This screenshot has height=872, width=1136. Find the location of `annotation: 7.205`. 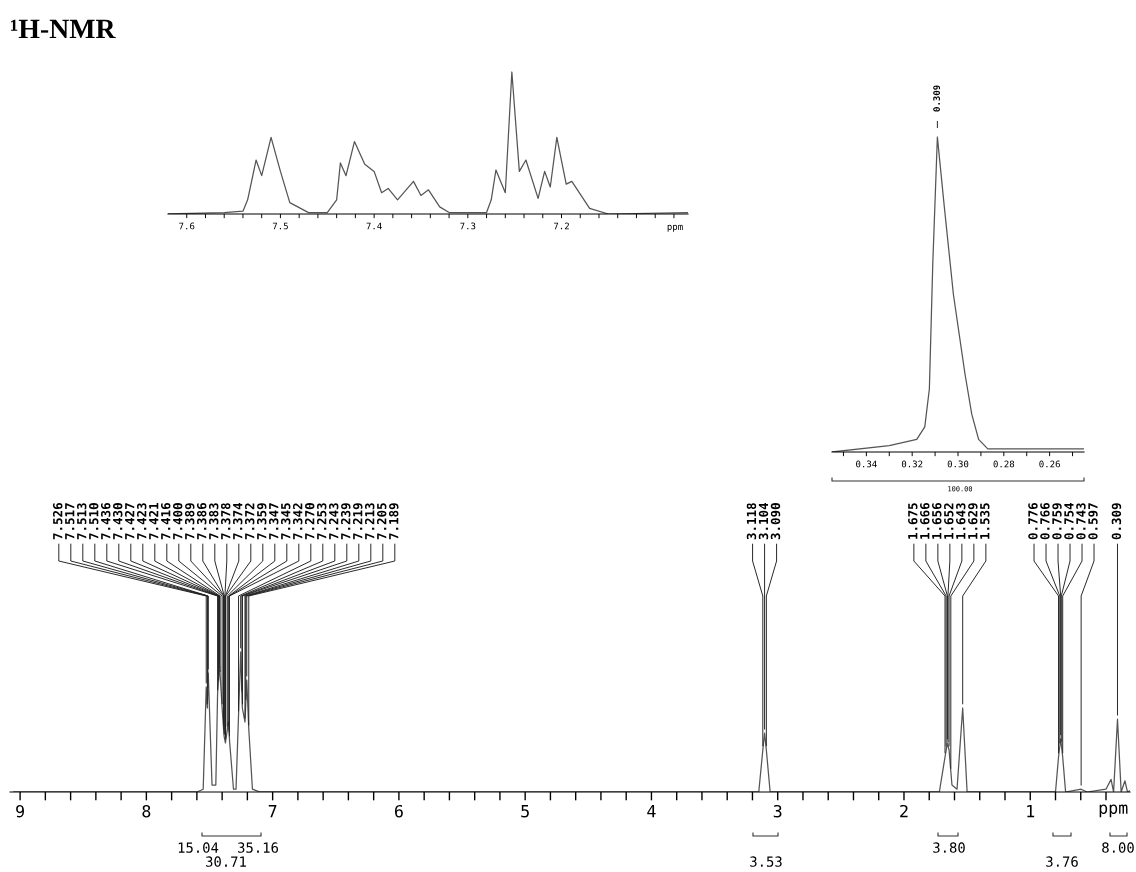

annotation: 7.205 is located at coordinates (381, 521).